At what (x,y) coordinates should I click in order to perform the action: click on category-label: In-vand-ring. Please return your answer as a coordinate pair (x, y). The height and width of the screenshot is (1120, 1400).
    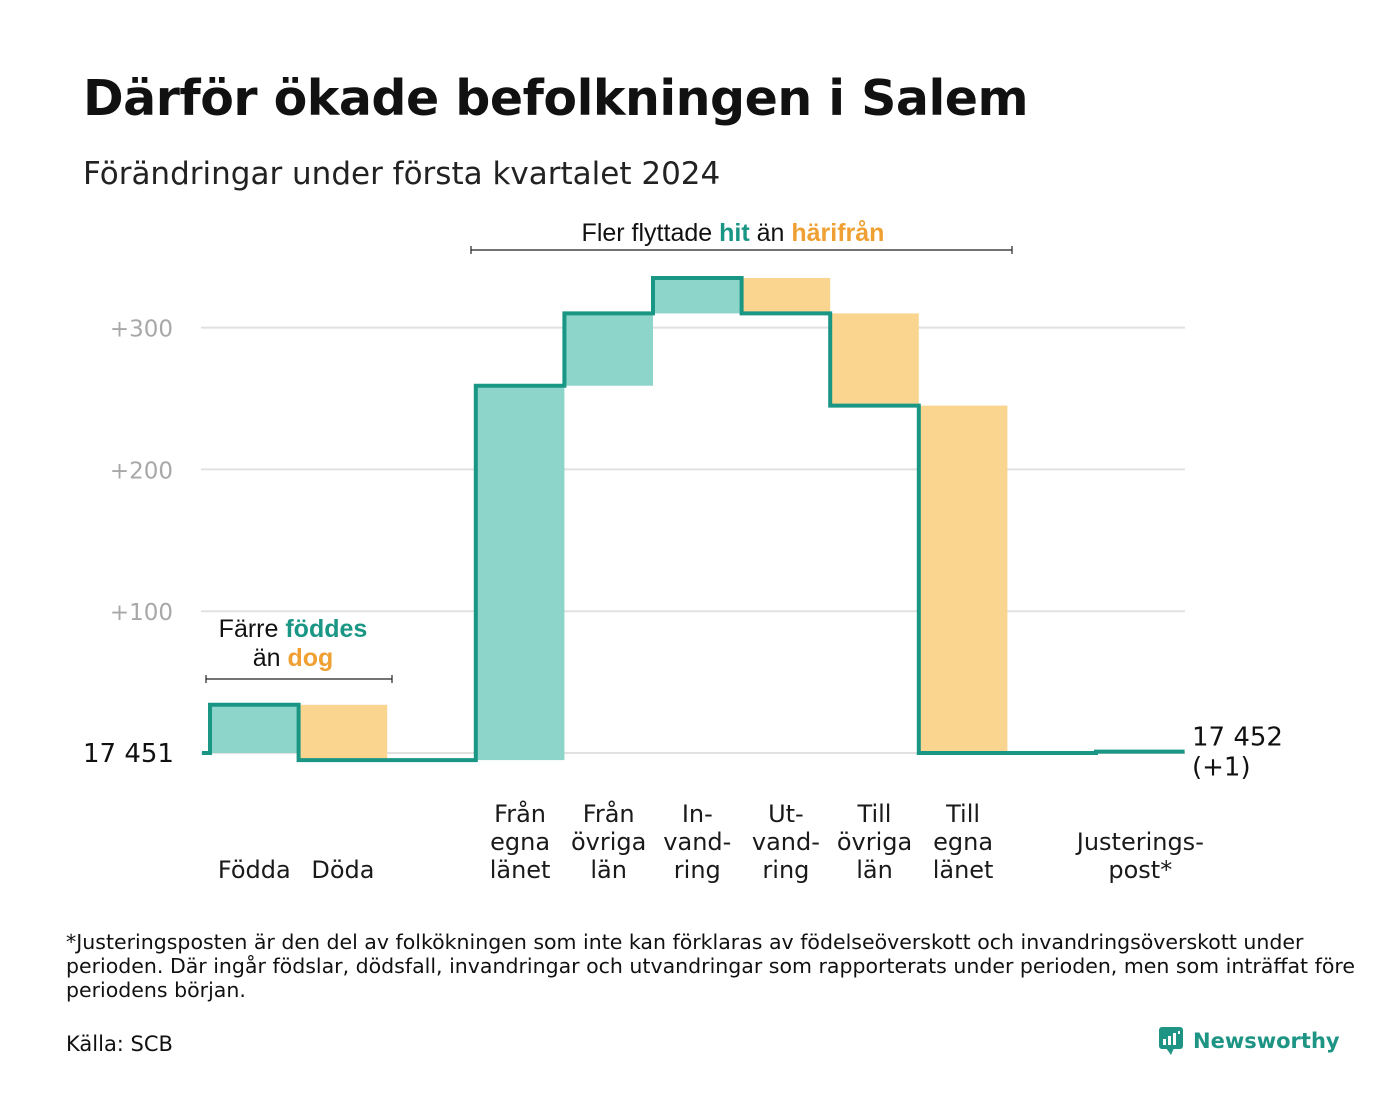
    Looking at the image, I should click on (697, 842).